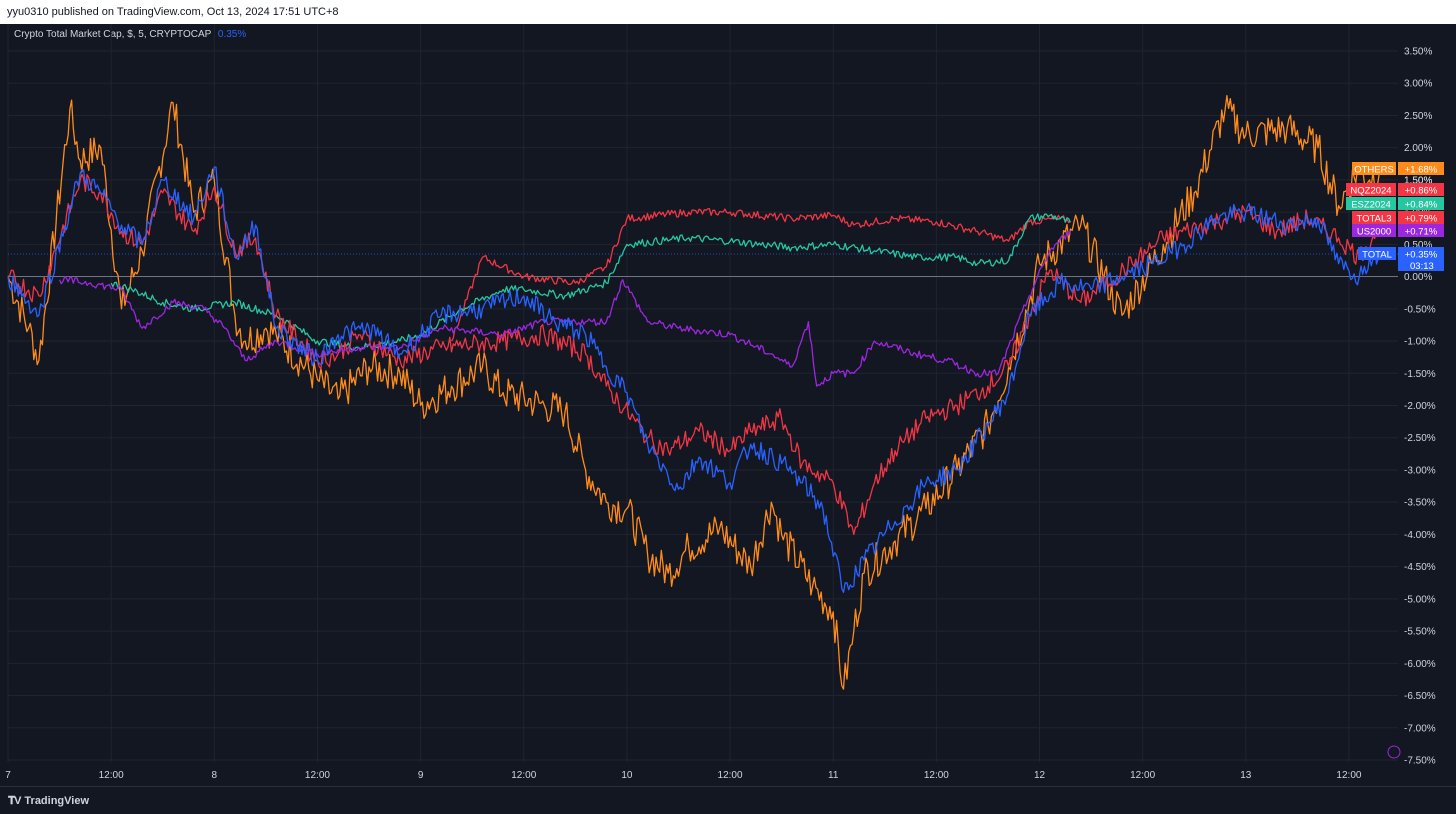  Describe the element at coordinates (1418, 84) in the screenshot. I see `y-tick-label: 3.00%` at that location.